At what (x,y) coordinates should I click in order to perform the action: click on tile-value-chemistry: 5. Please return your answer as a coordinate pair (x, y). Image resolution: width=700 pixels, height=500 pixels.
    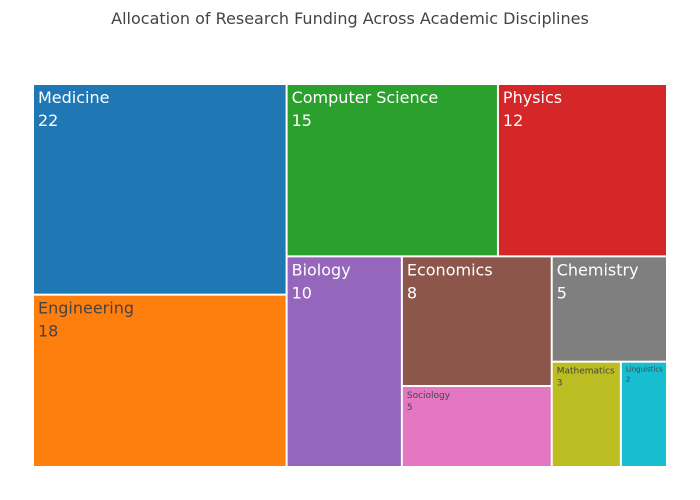
    Looking at the image, I should click on (562, 292).